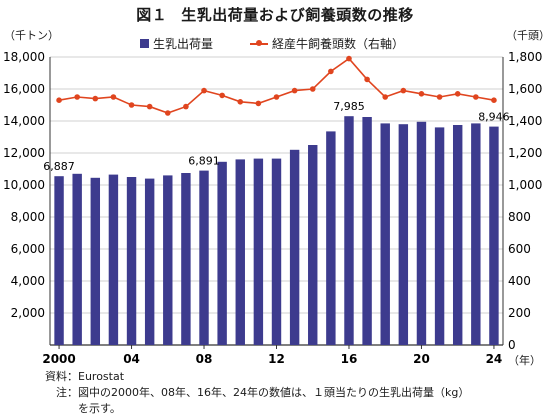 The height and width of the screenshot is (418, 550). I want to click on legend-line-label: 経産牛飼養頭数（右軸）, so click(338, 44).